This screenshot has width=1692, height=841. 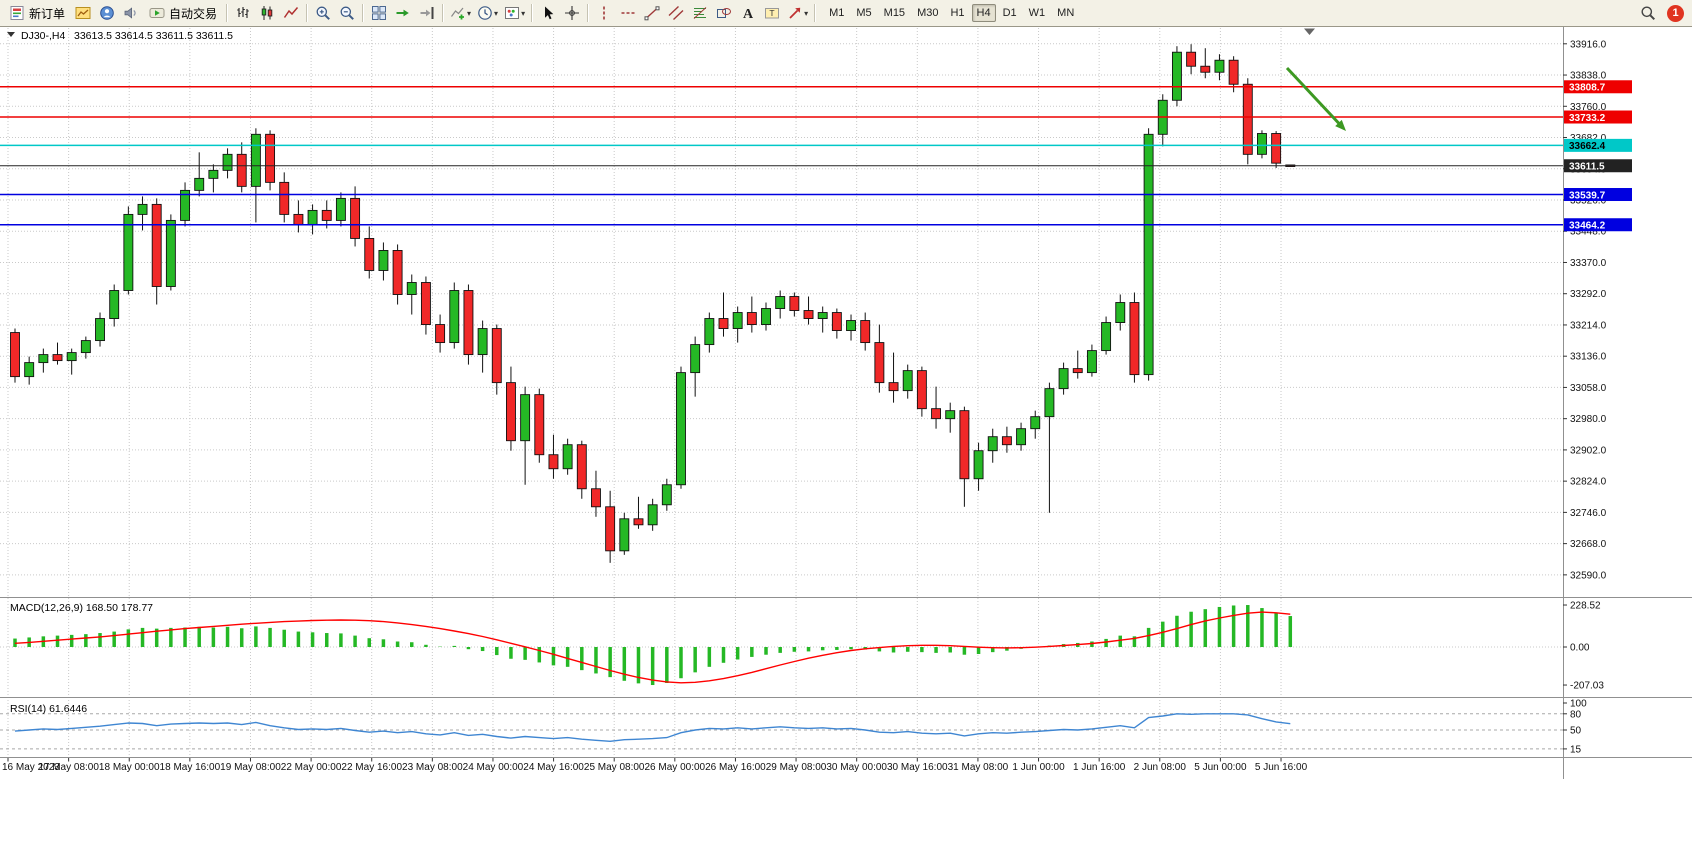 What do you see at coordinates (323, 13) in the screenshot?
I see `zoom-in-button` at bounding box center [323, 13].